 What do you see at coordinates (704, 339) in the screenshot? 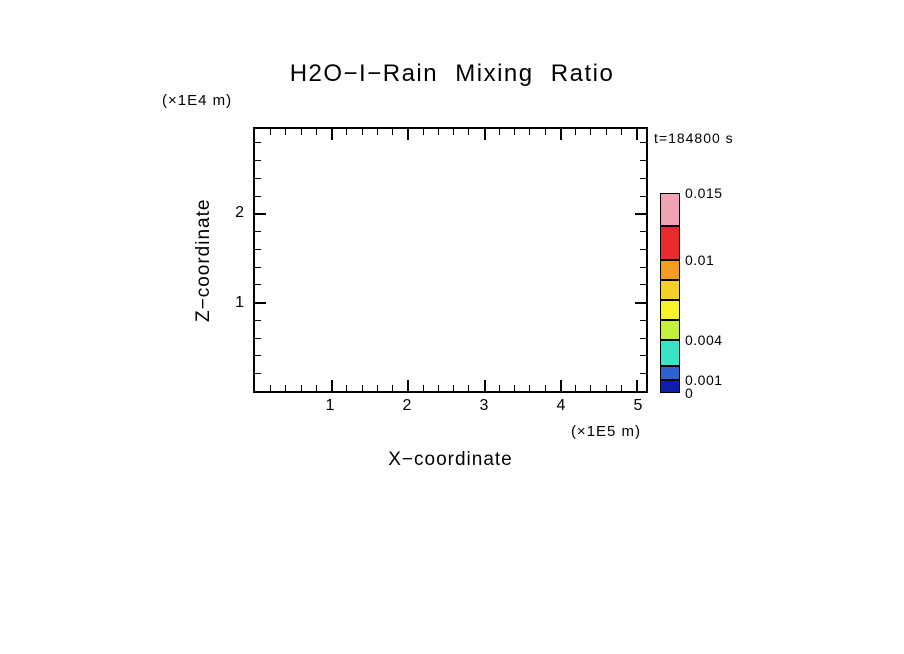
I see `colorbar-tick-label: 0.004` at bounding box center [704, 339].